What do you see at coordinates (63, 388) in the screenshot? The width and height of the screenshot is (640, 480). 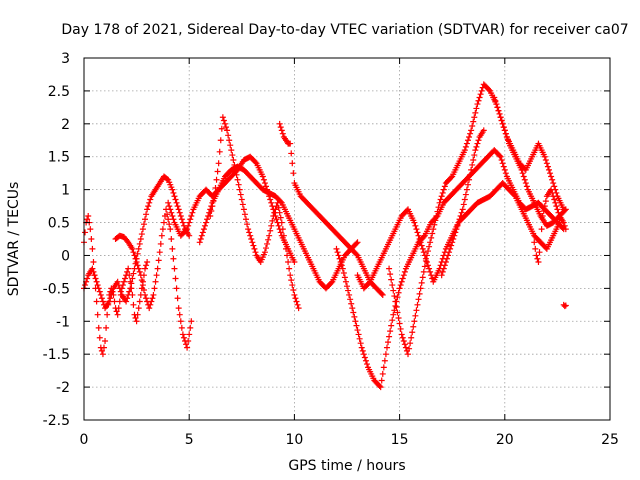 I see `y-tick-label: -2` at bounding box center [63, 388].